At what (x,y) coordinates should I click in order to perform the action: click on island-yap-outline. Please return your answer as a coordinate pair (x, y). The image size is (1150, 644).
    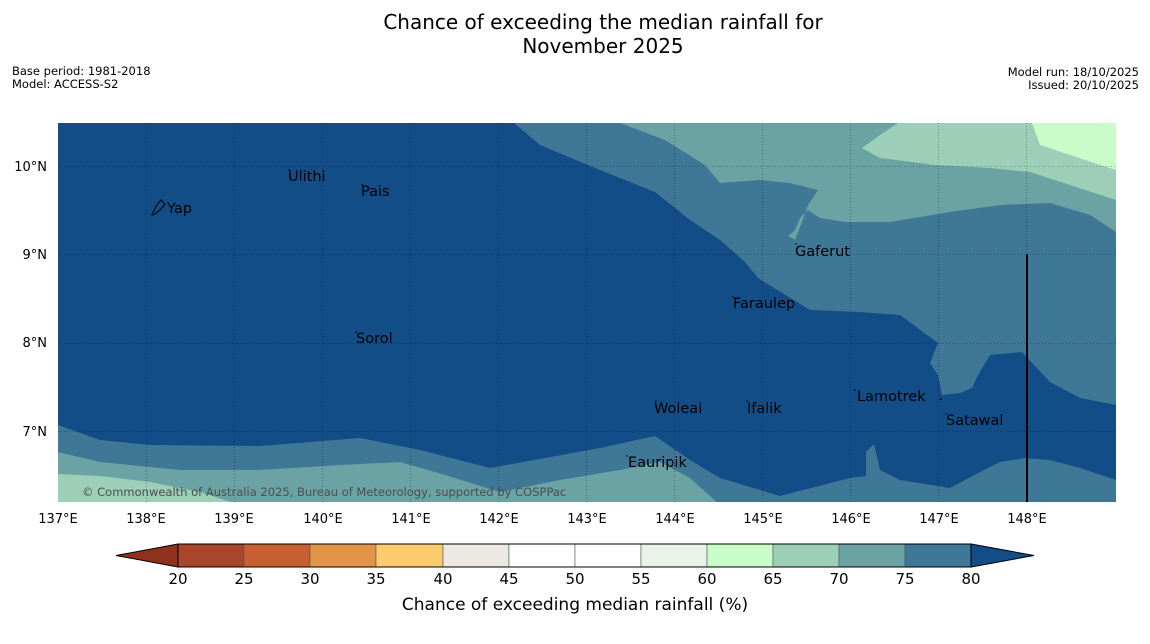
    Looking at the image, I should click on (158, 207).